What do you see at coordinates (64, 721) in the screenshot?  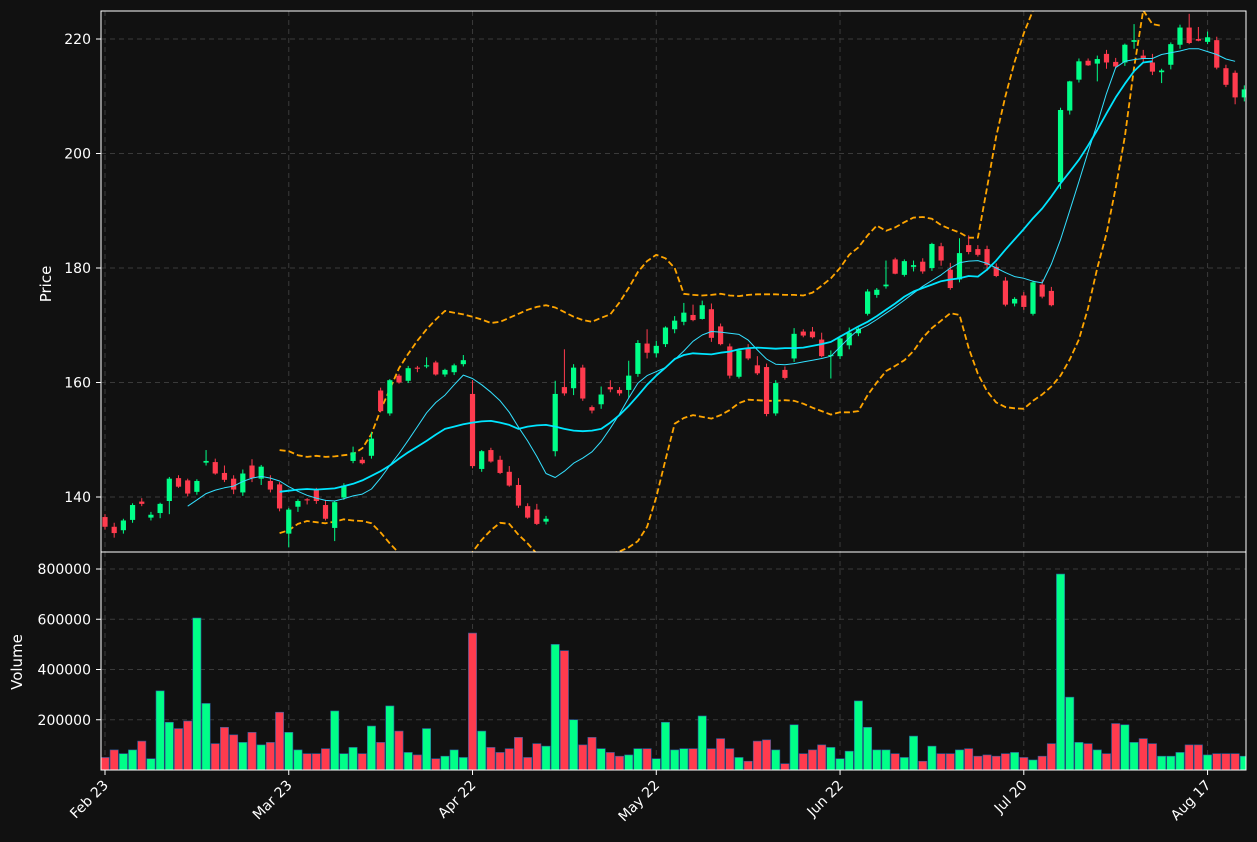 I see `volume-tick-label: 200000` at bounding box center [64, 721].